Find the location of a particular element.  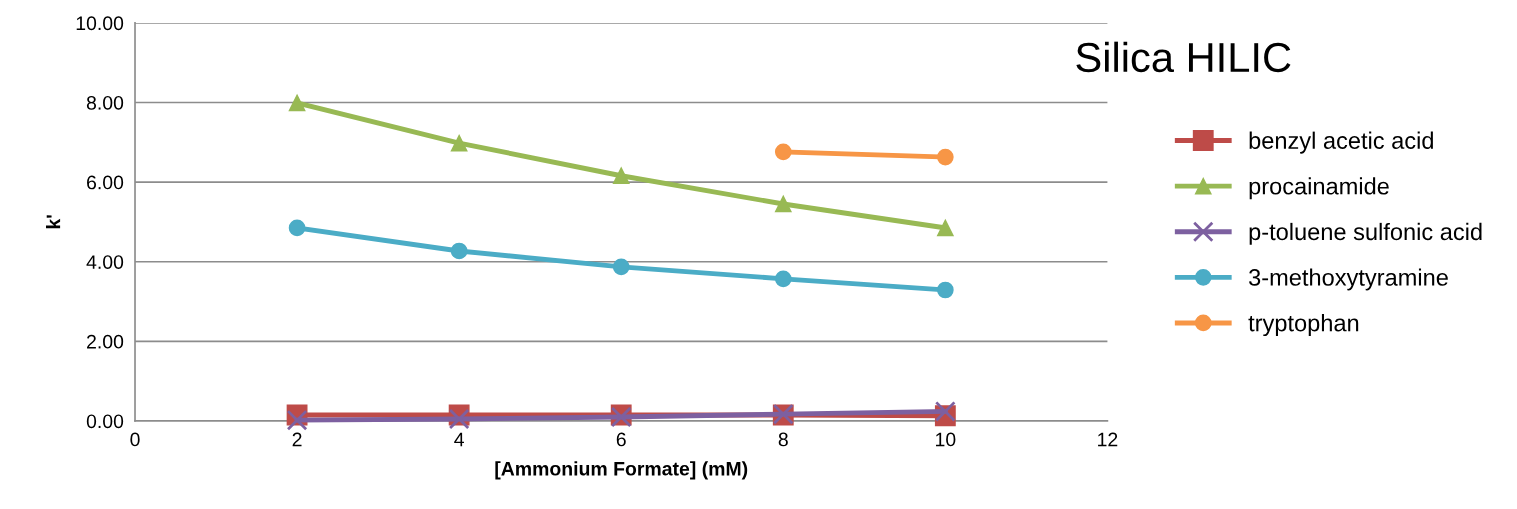

legend-label: benzyl acetic acid is located at coordinates (1341, 142).